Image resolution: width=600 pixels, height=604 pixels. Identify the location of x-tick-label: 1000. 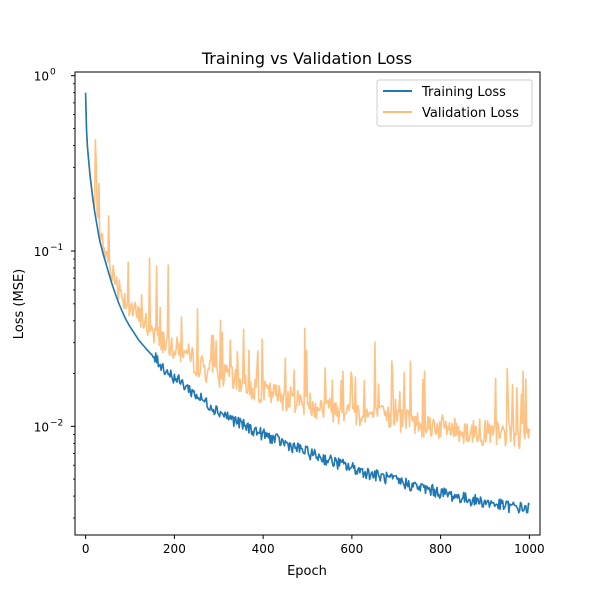
(529, 549).